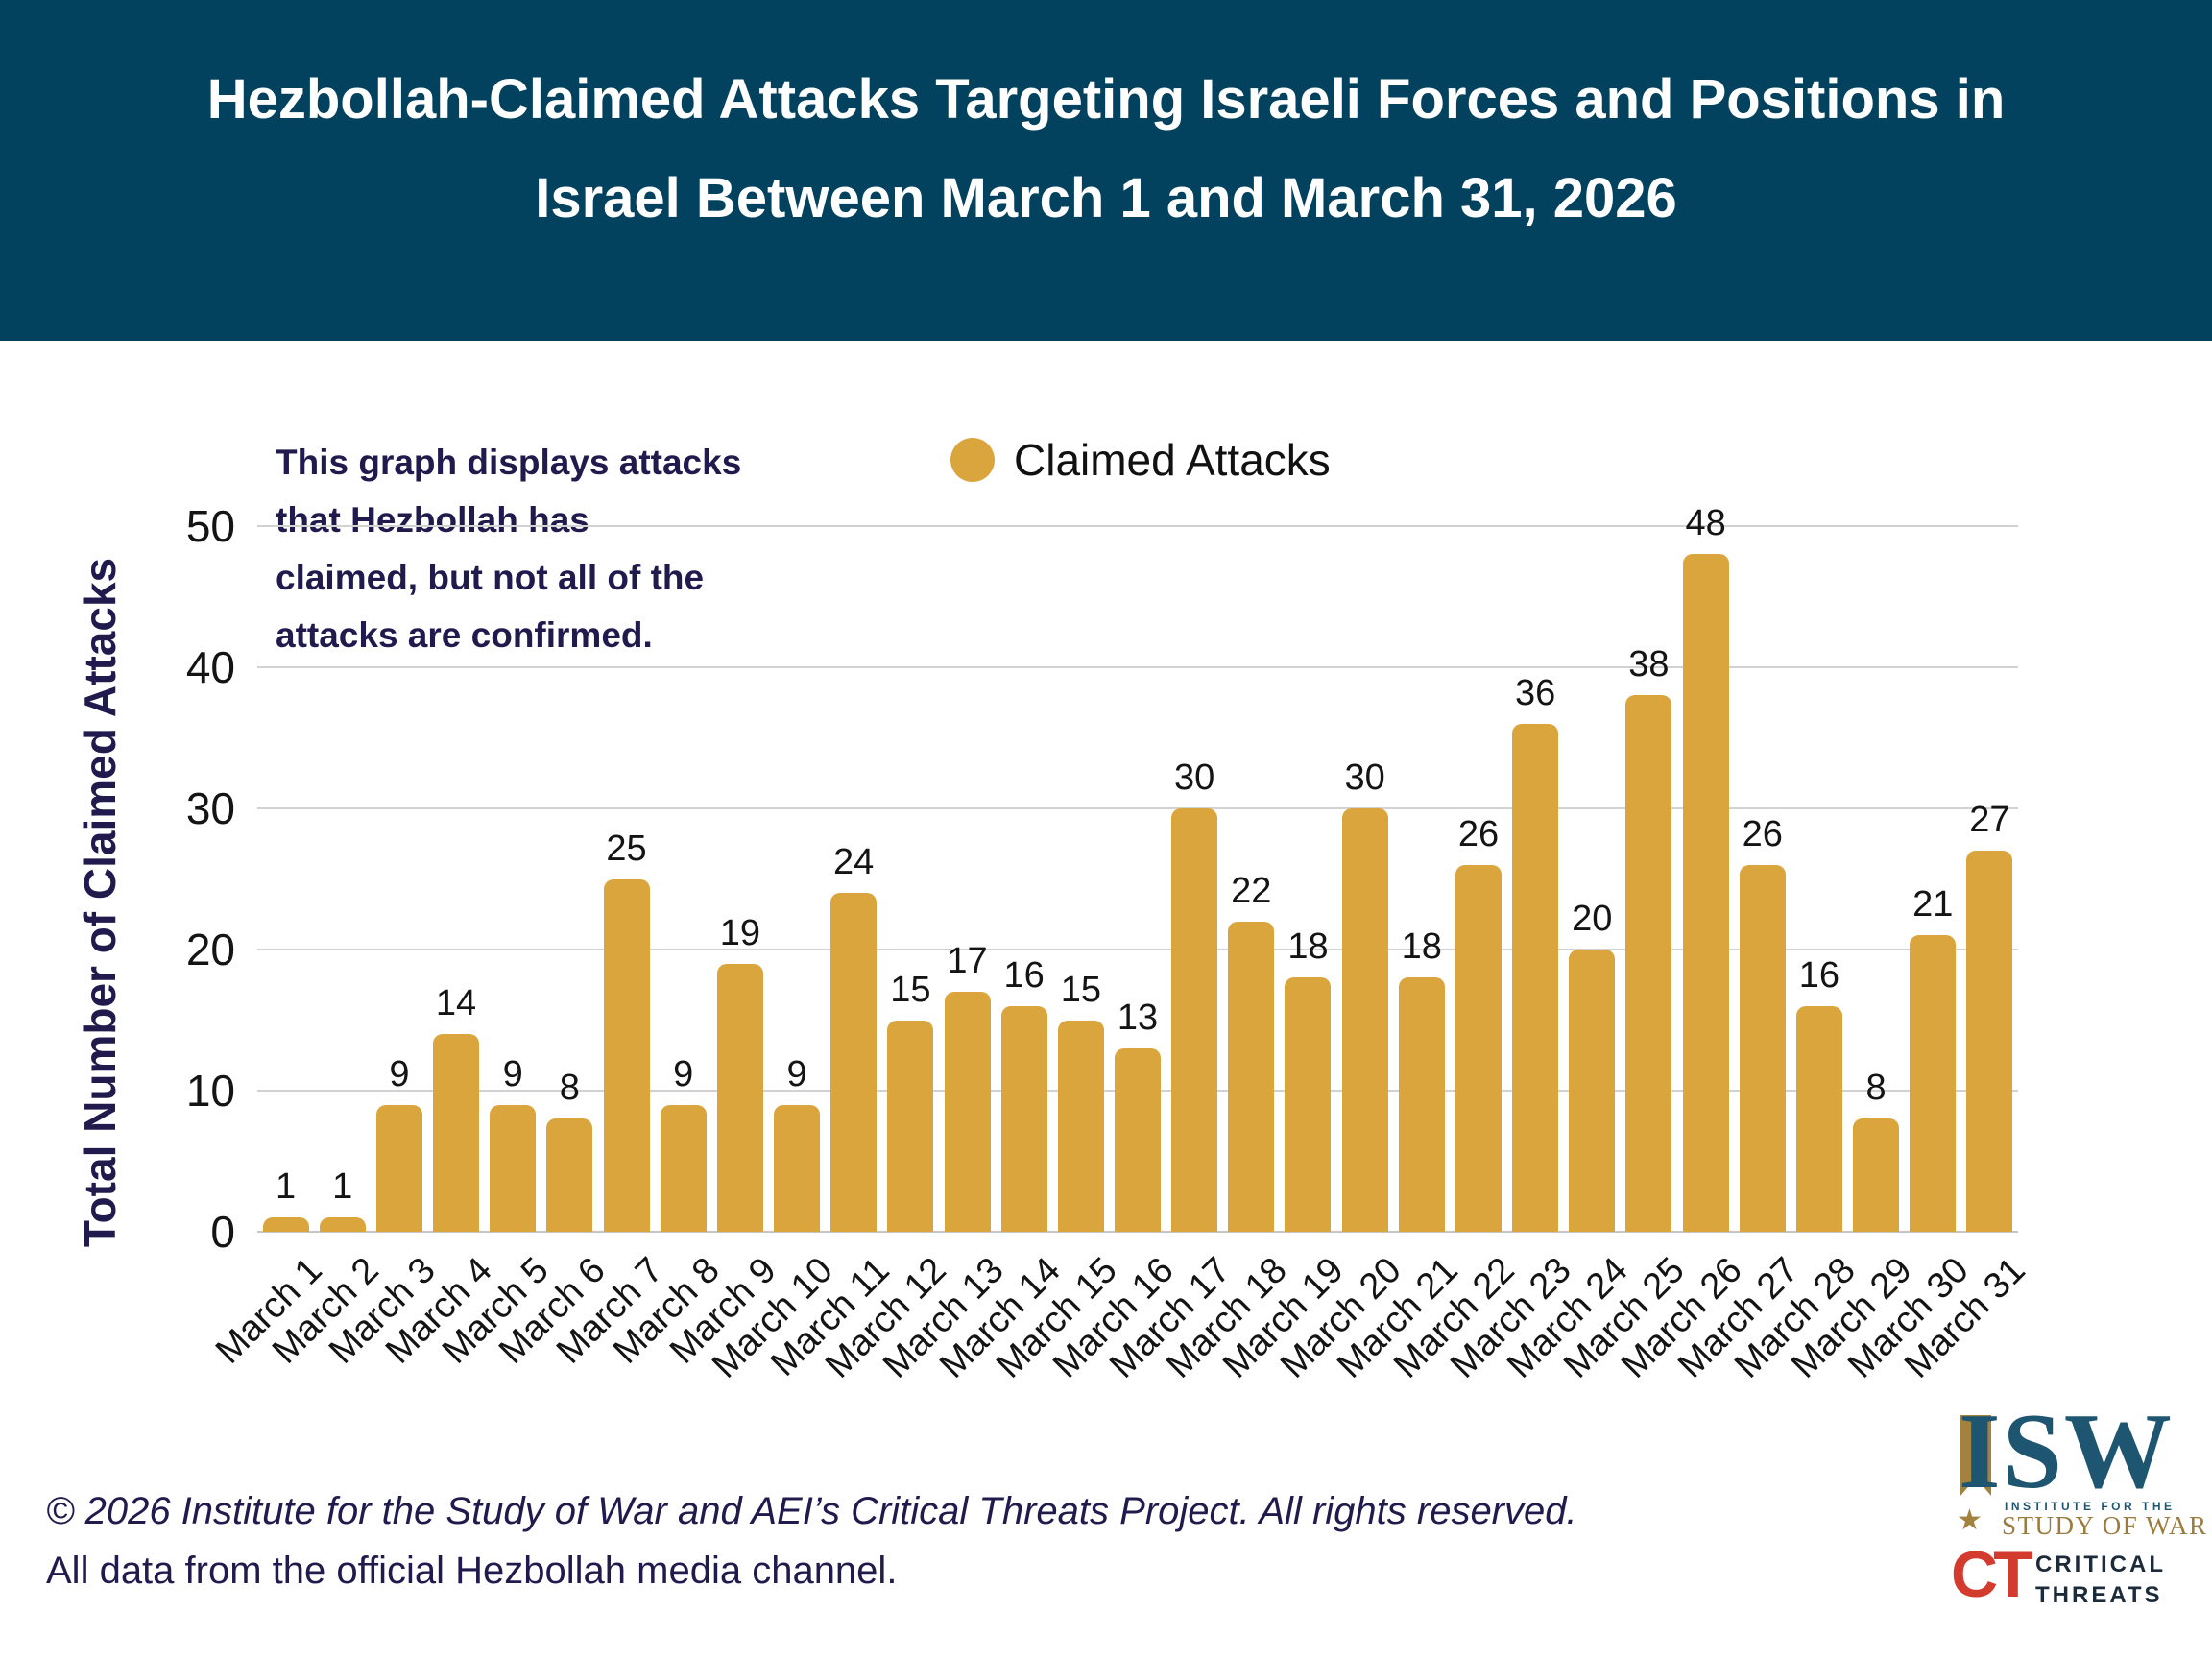 The image size is (2212, 1659). What do you see at coordinates (1970, 1520) in the screenshot?
I see `isw-star-icon: ★` at bounding box center [1970, 1520].